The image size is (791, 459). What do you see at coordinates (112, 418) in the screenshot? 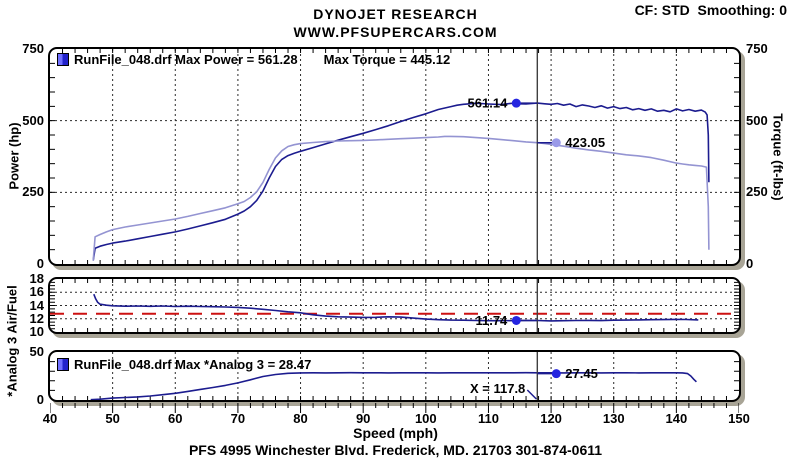
I see `x-axis-tick-label: 50` at bounding box center [112, 418].